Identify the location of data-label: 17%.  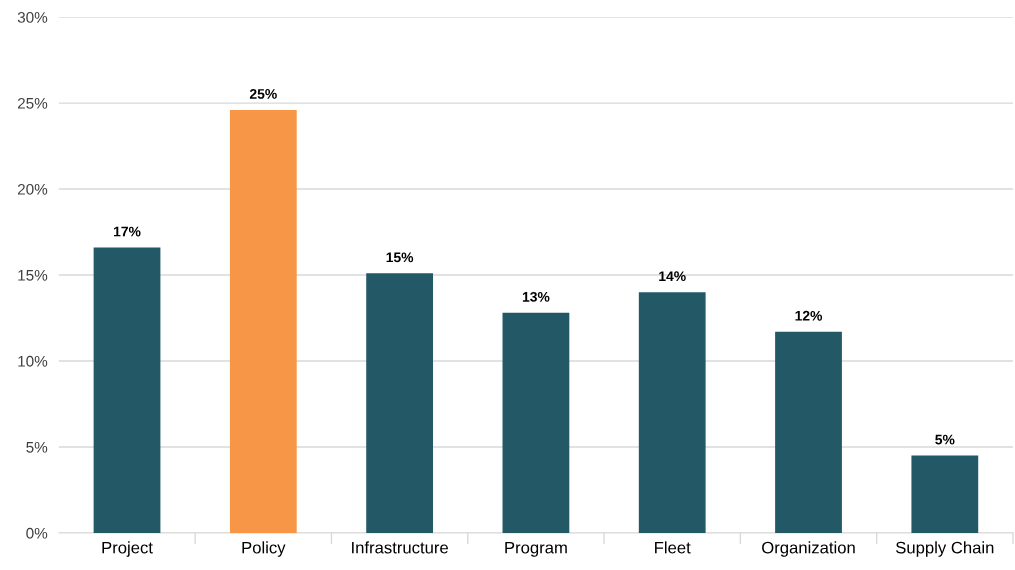
(127, 231).